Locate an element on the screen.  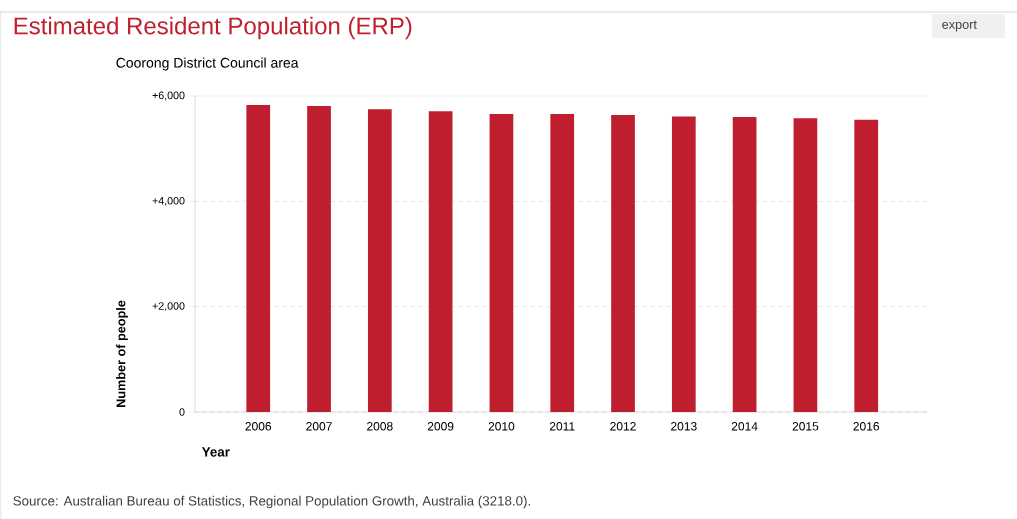
x-tick-label: 2012 is located at coordinates (623, 426).